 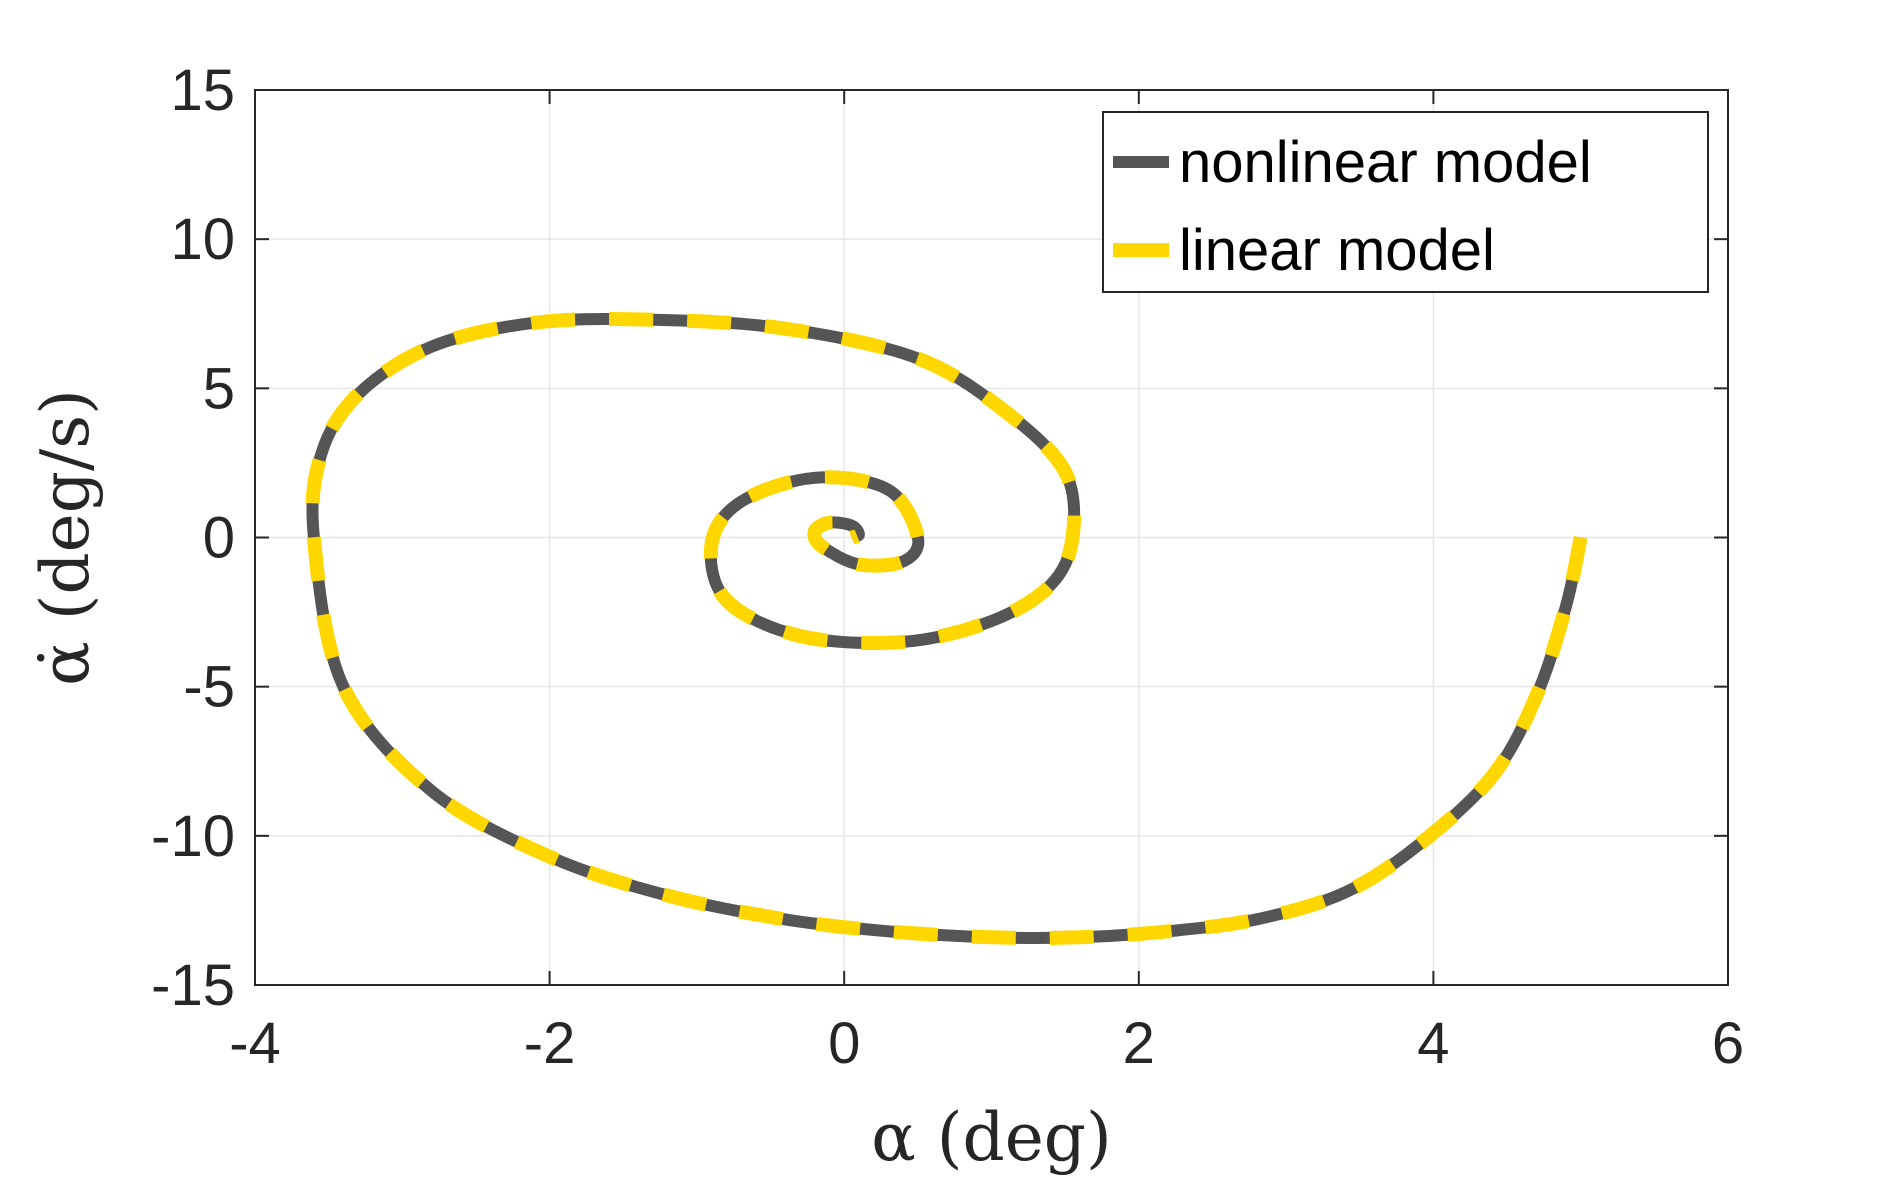 I want to click on x-tick-label: 0, so click(x=844, y=1043).